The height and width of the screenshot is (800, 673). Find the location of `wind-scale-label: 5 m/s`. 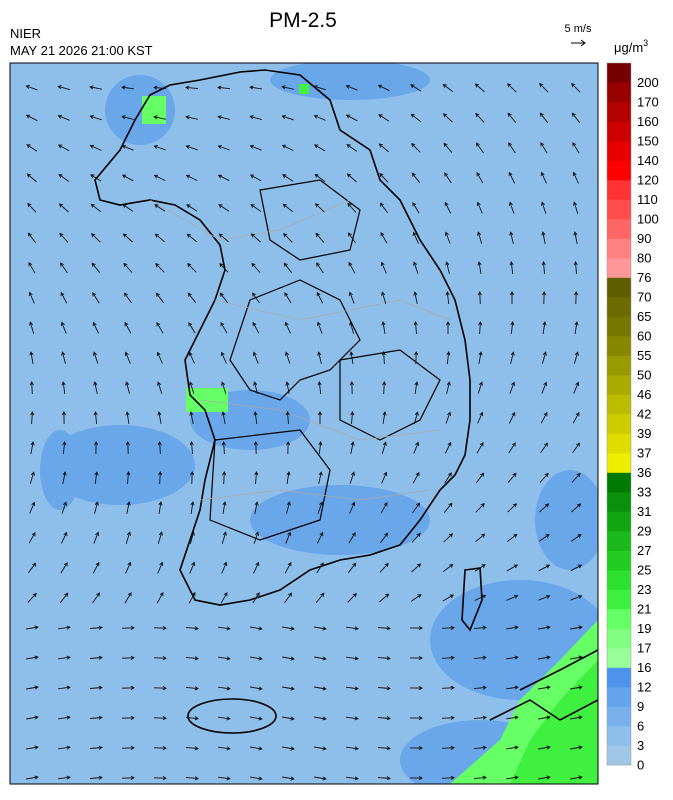

wind-scale-label: 5 m/s is located at coordinates (578, 29).